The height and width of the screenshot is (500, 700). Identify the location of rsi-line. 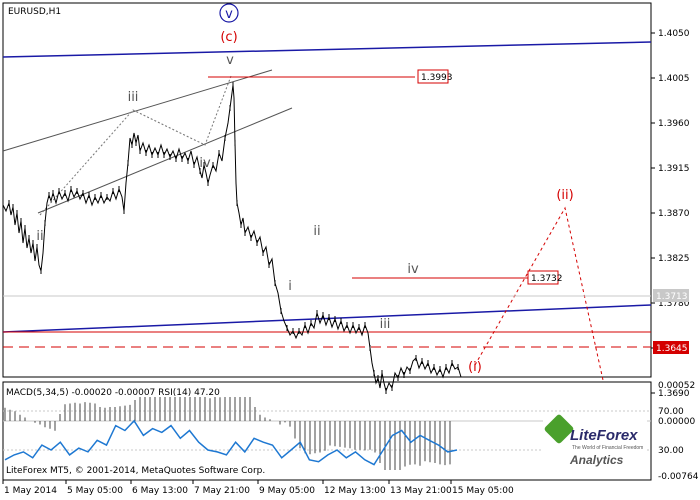
(231, 442).